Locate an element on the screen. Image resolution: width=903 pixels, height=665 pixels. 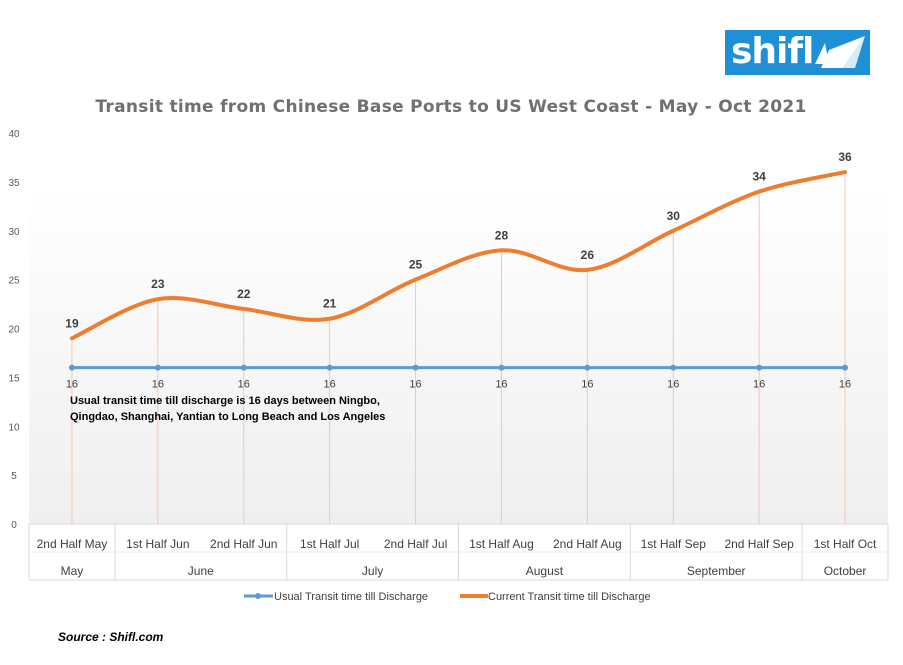
category-label: 1st Half Sep is located at coordinates (674, 544).